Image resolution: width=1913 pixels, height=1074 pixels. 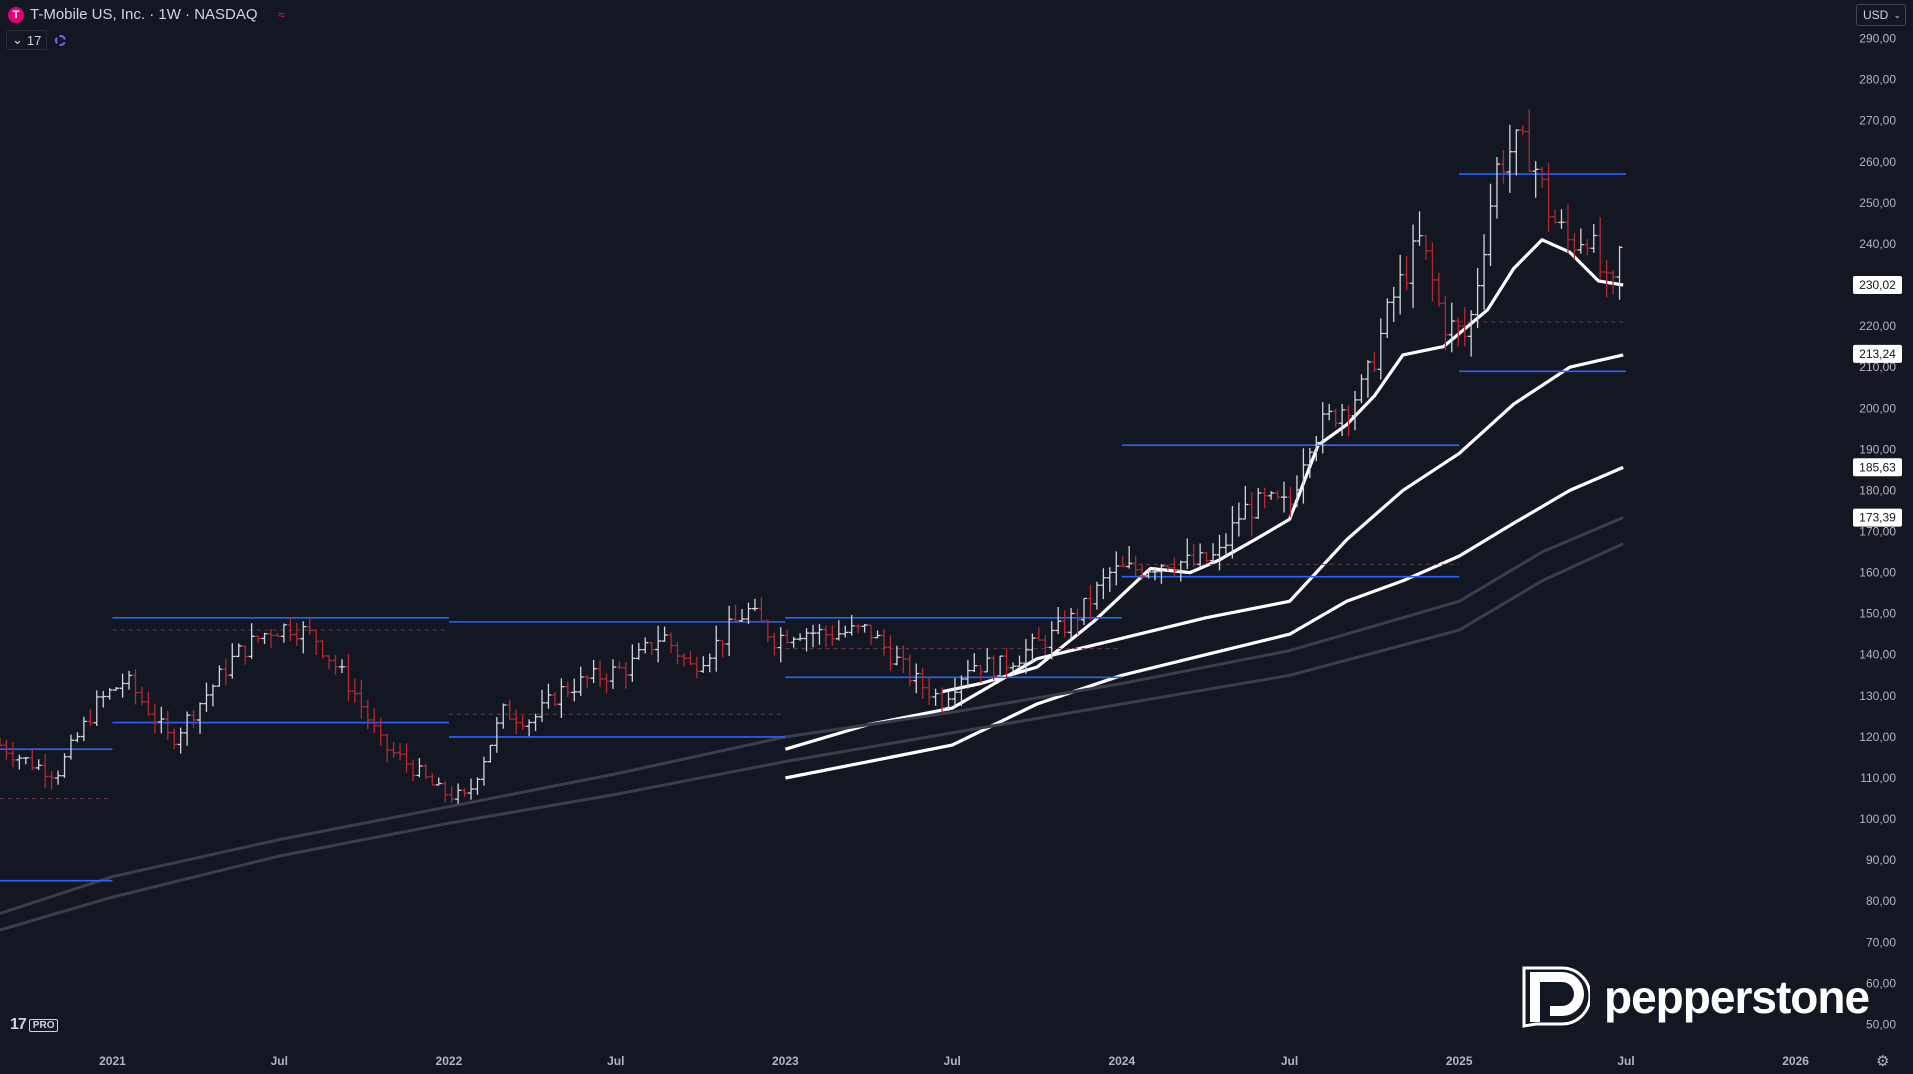 I want to click on symbol-title: T-Mobile US, Inc. · 1W · NASDAQ, so click(x=144, y=14).